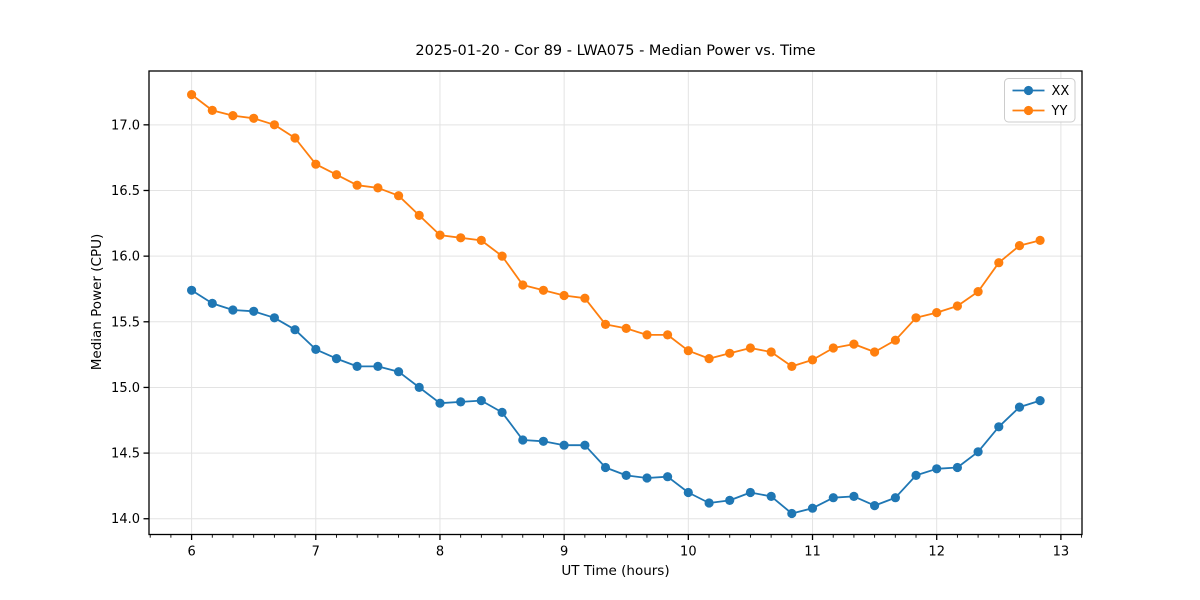 The image size is (1200, 600). What do you see at coordinates (125, 322) in the screenshot?
I see `y-tick-label: 15.5` at bounding box center [125, 322].